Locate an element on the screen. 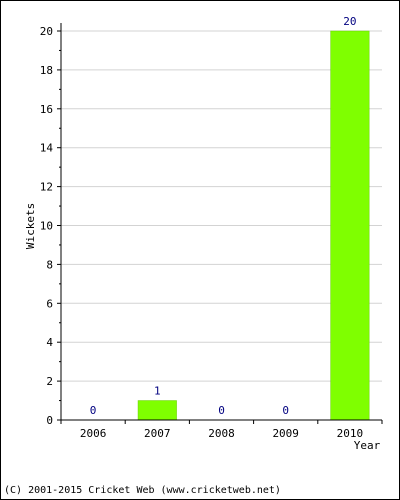 This screenshot has height=500, width=400. y-axis-label: Wickets is located at coordinates (30, 226).